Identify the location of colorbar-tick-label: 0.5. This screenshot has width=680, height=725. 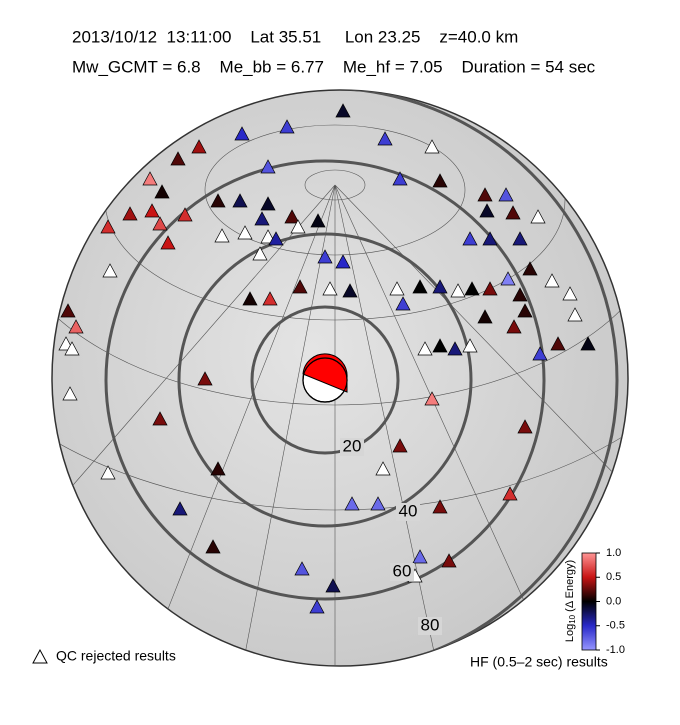
(613, 577).